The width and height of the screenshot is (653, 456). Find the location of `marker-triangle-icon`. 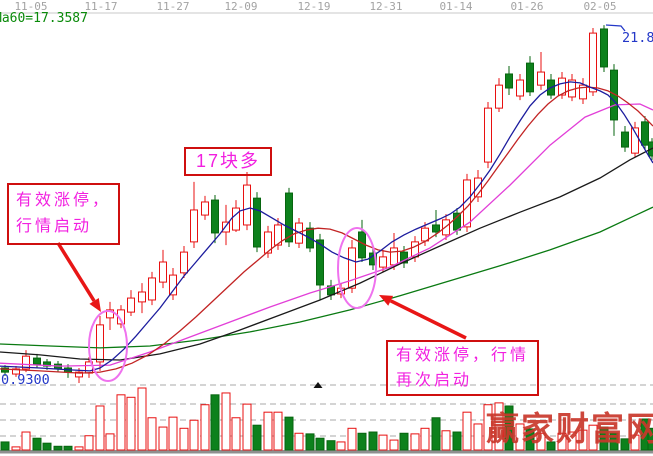

marker-triangle-icon is located at coordinates (318, 385).